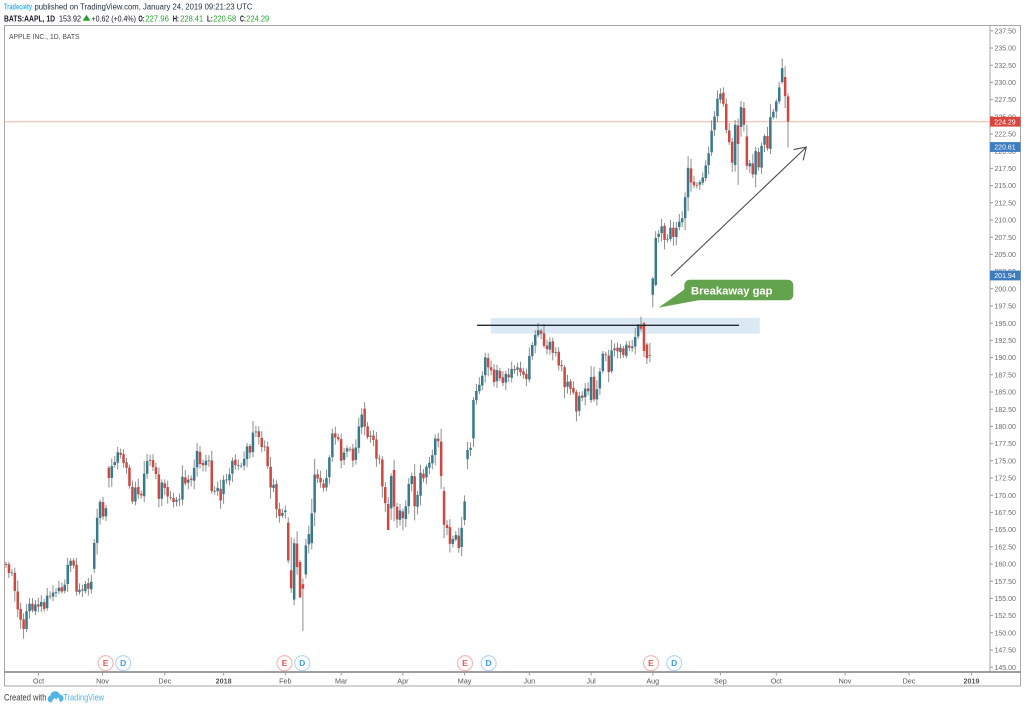  Describe the element at coordinates (1006, 410) in the screenshot. I see `svg-text: 182.50` at that location.